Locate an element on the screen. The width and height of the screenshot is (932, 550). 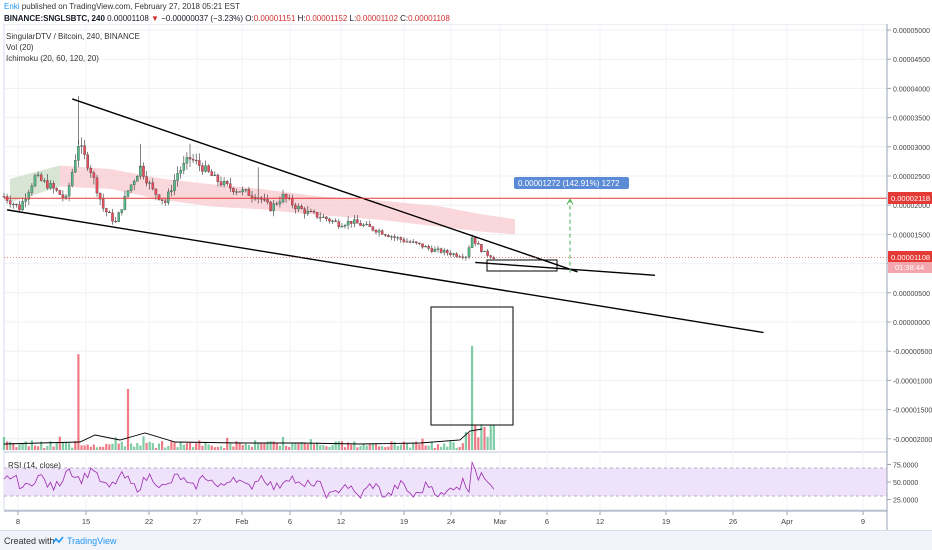
price-tick-label: 0.00000000 is located at coordinates (911, 323).